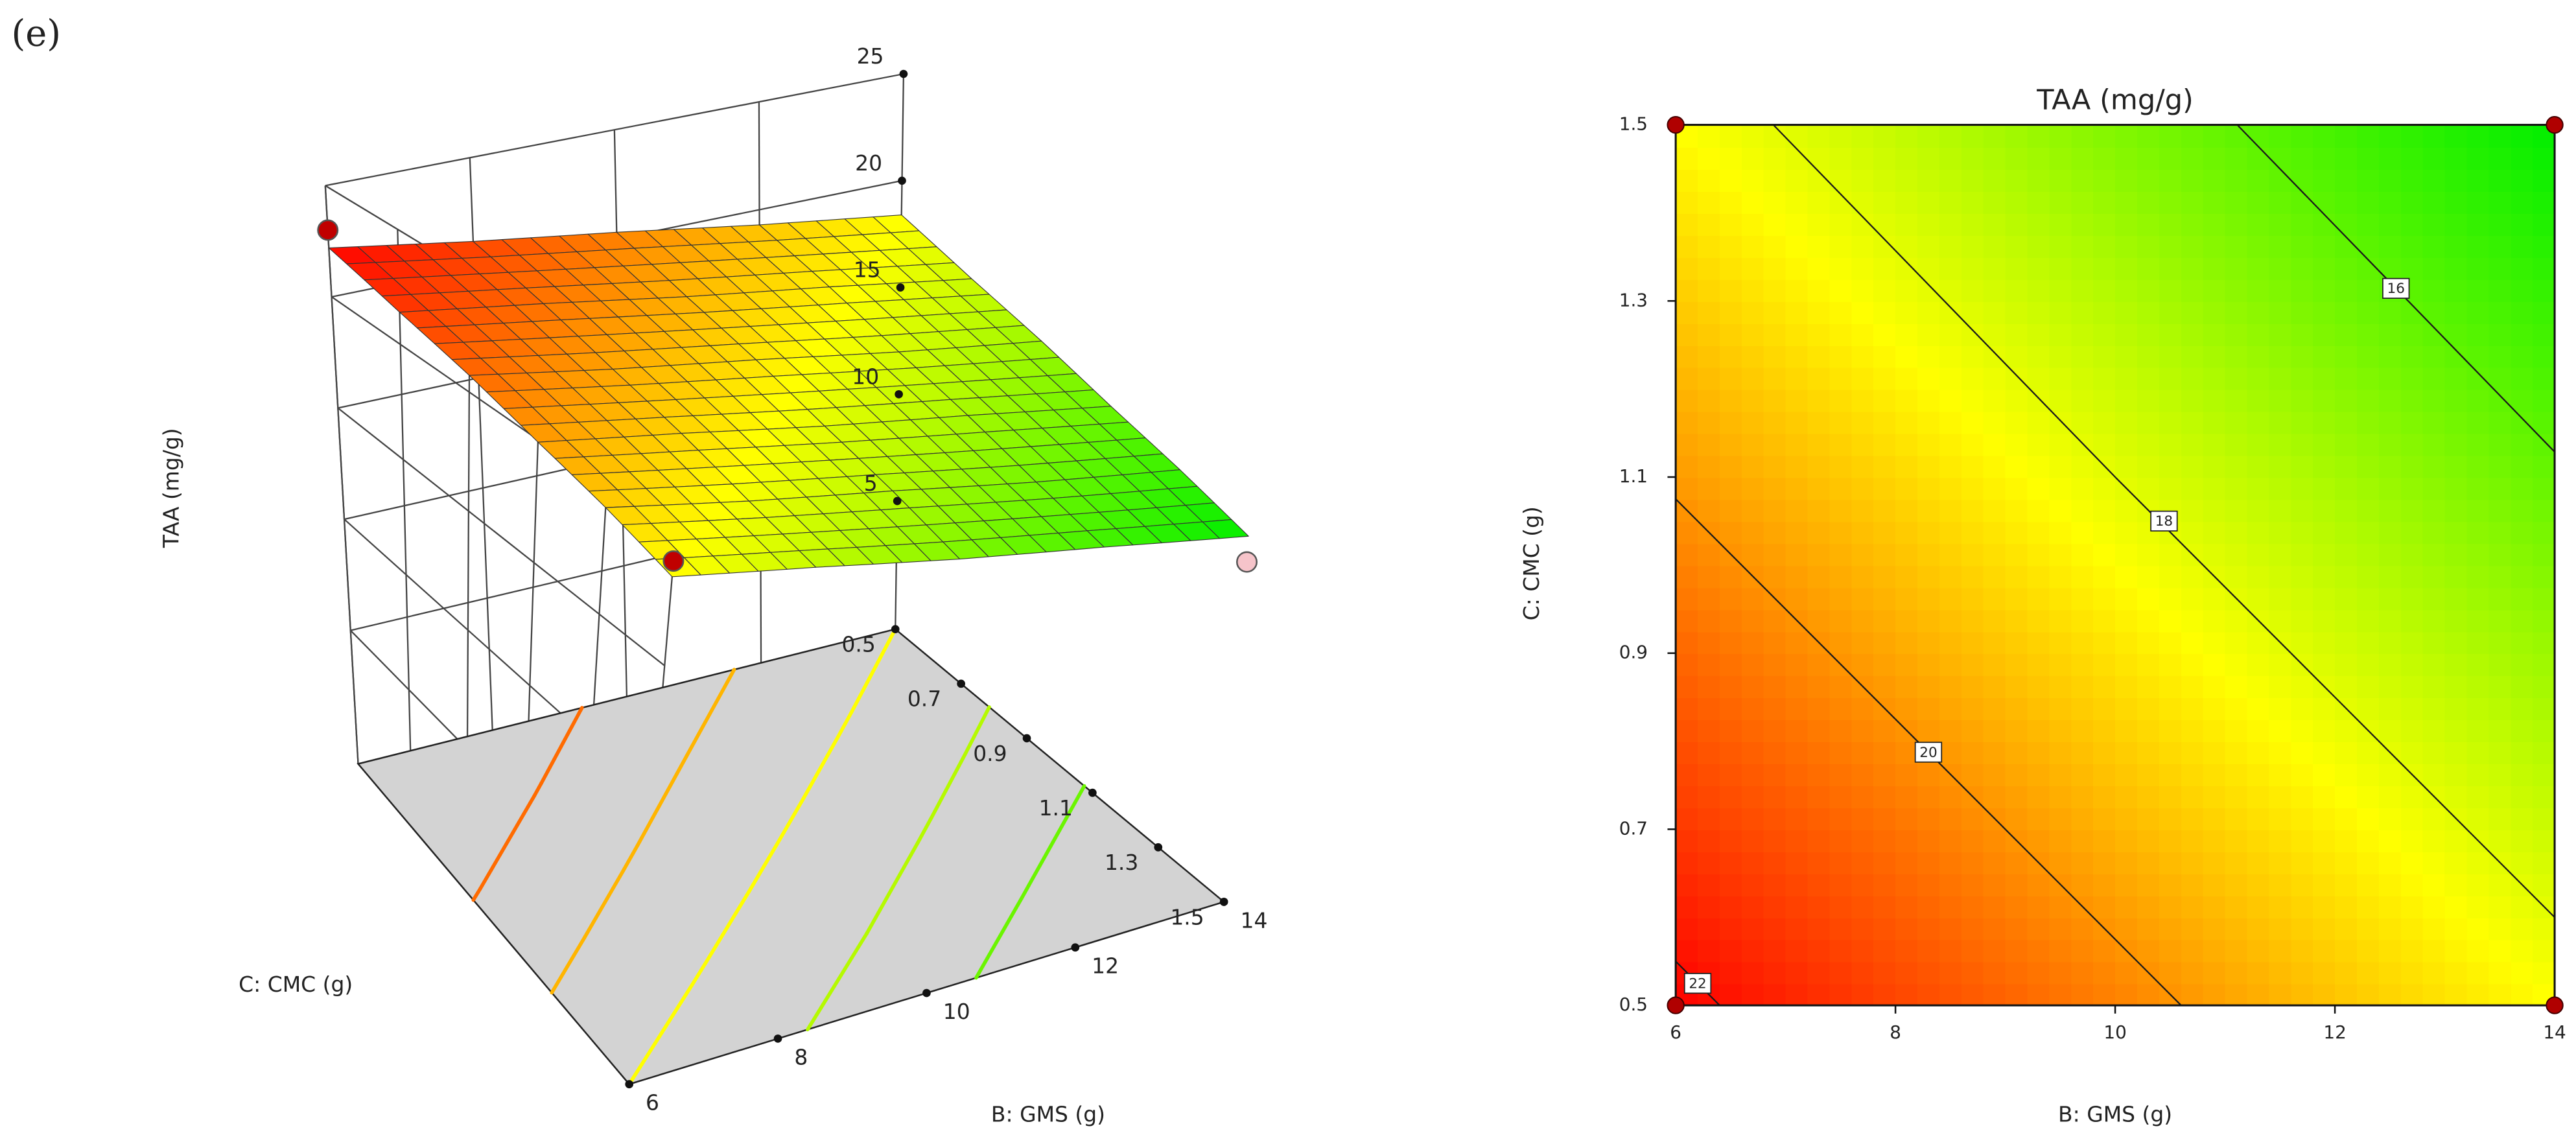  I want to click on y-tick, so click(895, 629).